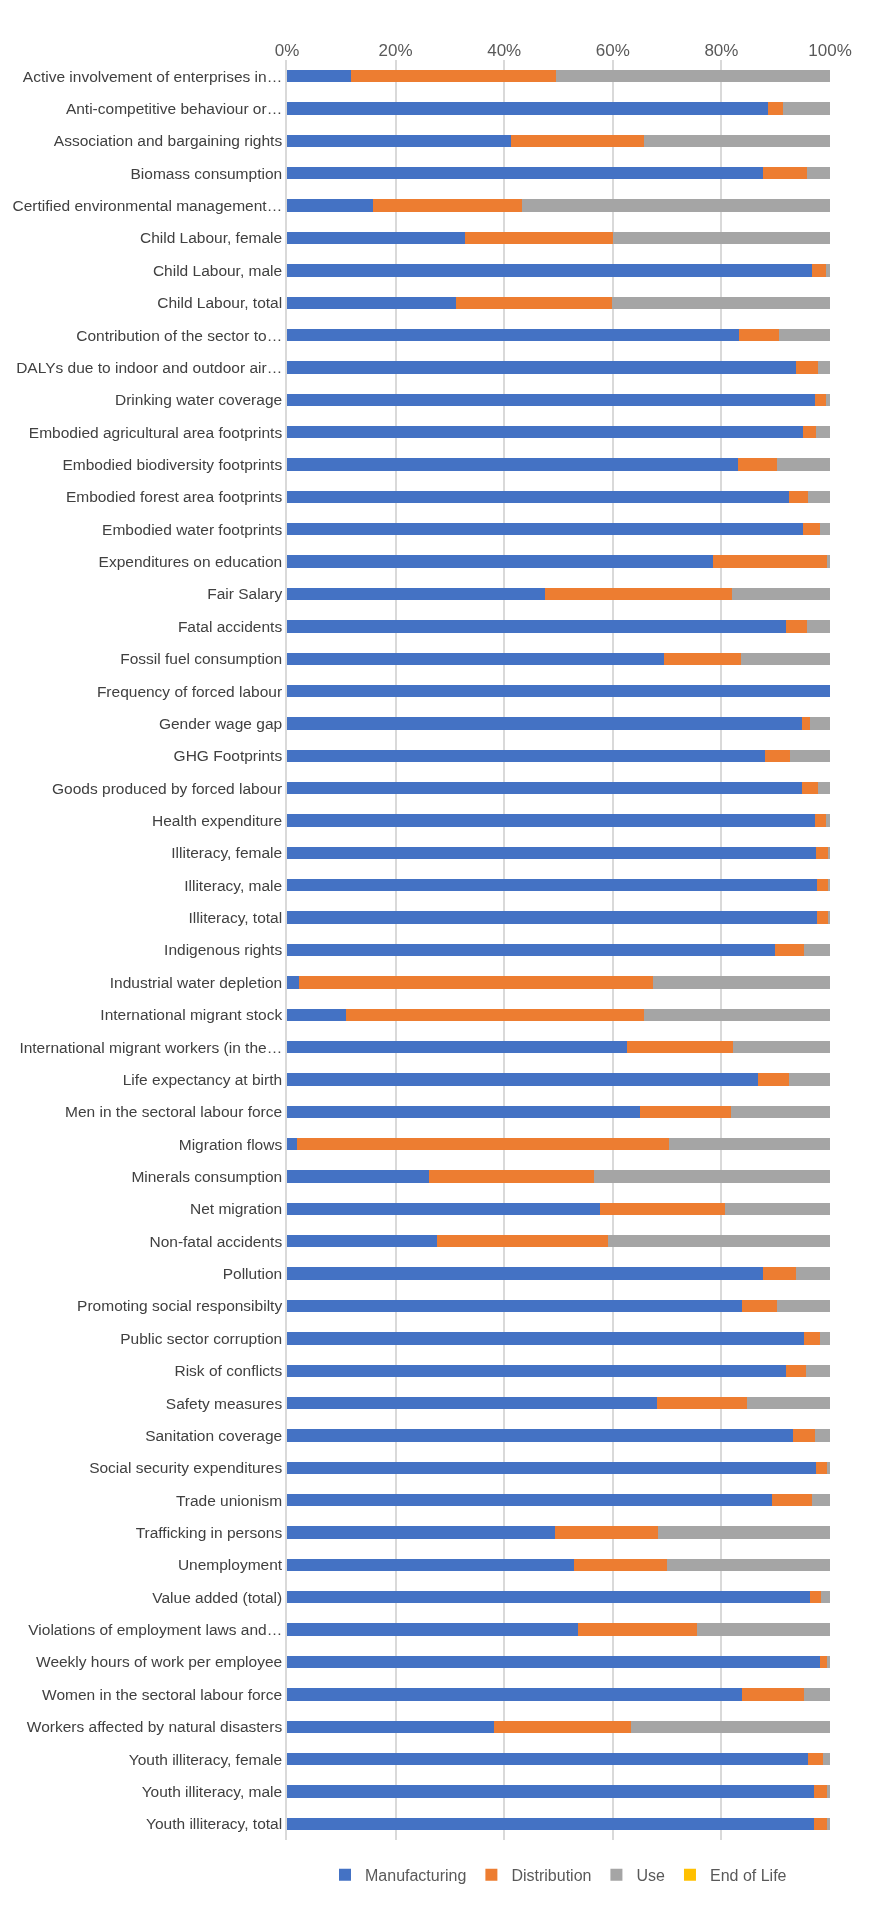 This screenshot has height=1910, width=875. Describe the element at coordinates (168, 141) in the screenshot. I see `y-tick-label: Association and bargaining rights` at that location.